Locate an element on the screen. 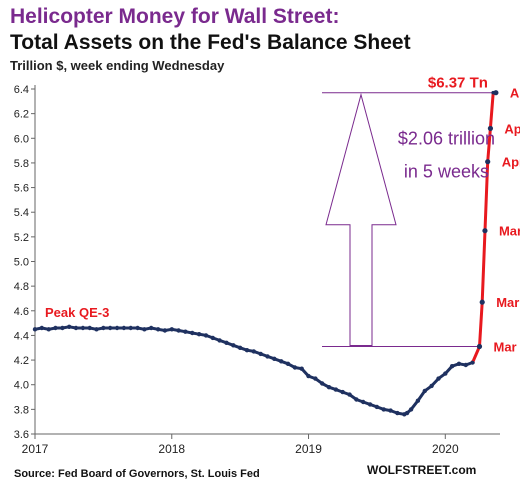 Image resolution: width=520 pixels, height=490 pixels. chart-title: Helicopter Money for Wall Street: is located at coordinates (175, 16).